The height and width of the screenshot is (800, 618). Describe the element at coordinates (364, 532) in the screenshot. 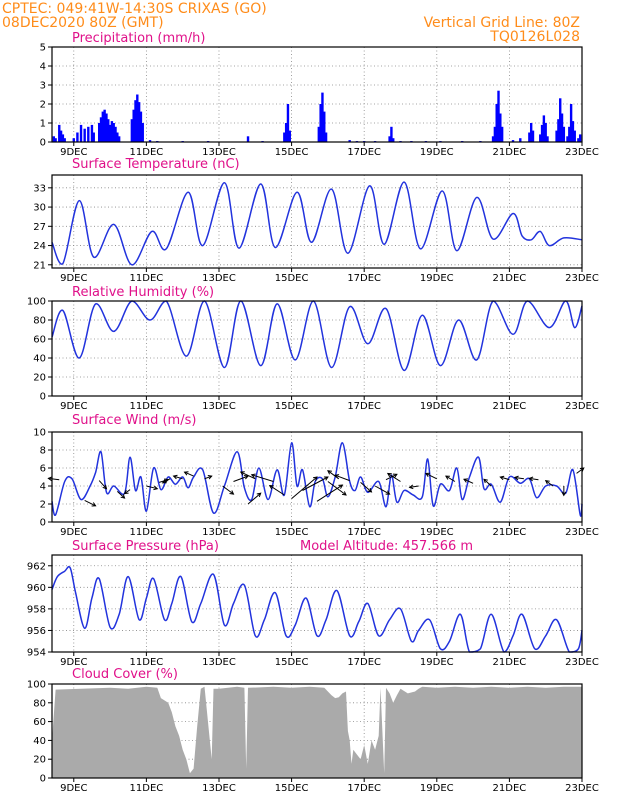

I see `wind-xtick-label: 17DEC` at that location.